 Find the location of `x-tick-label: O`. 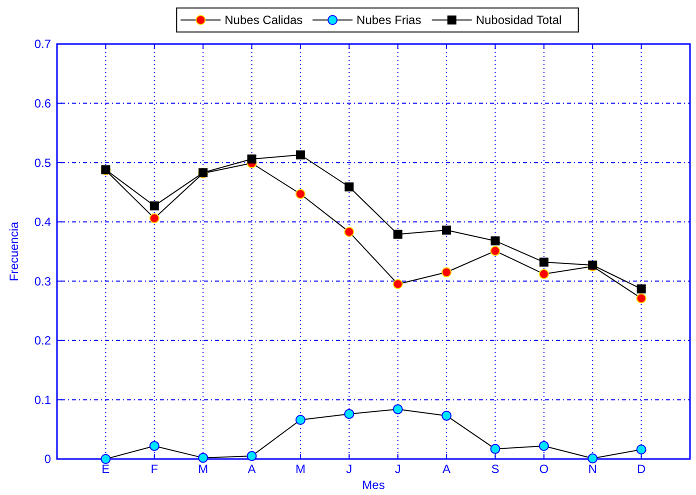

x-tick-label: O is located at coordinates (544, 469).